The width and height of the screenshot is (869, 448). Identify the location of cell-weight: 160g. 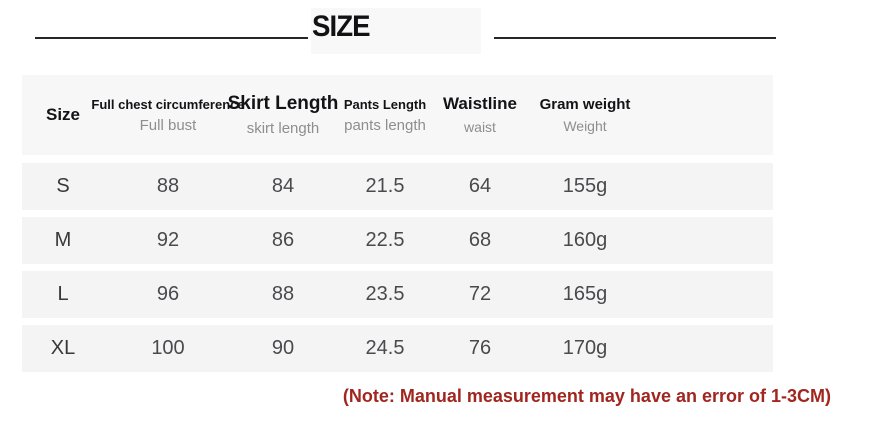
(585, 240).